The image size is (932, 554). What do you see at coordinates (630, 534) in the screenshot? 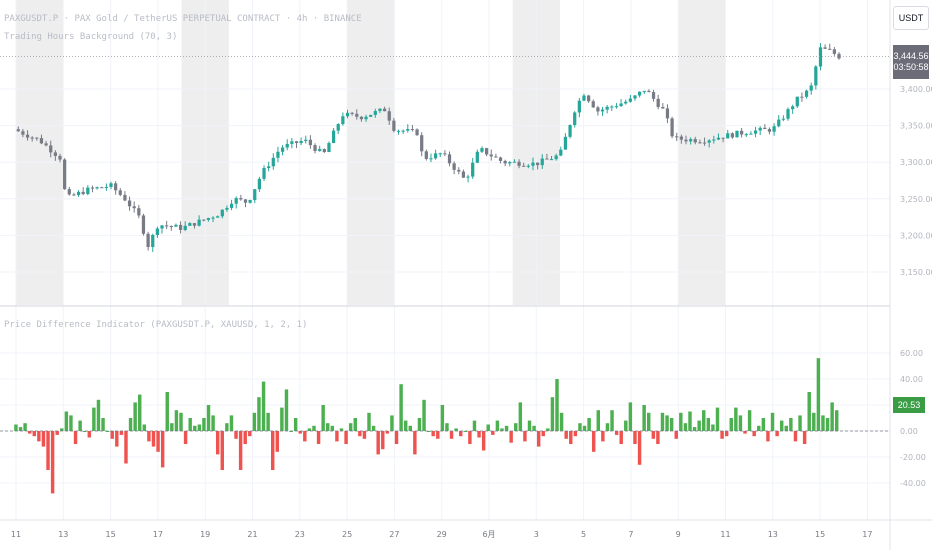
I see `time-tick-label: 7` at bounding box center [630, 534].